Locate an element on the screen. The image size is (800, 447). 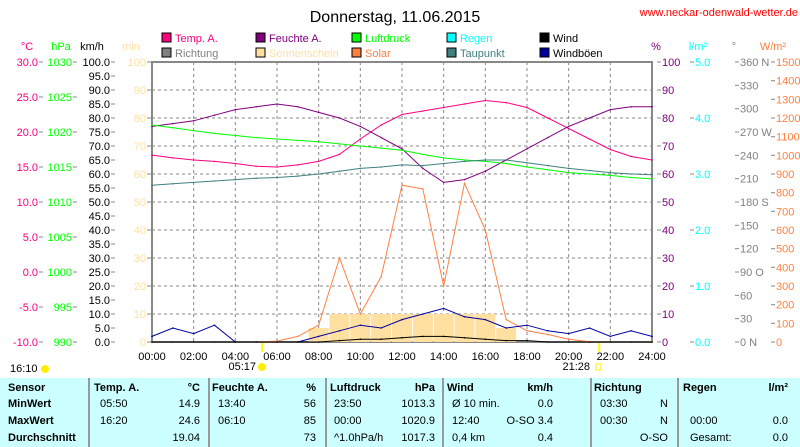
axis-tick-wind: 90.0 is located at coordinates (99, 91).